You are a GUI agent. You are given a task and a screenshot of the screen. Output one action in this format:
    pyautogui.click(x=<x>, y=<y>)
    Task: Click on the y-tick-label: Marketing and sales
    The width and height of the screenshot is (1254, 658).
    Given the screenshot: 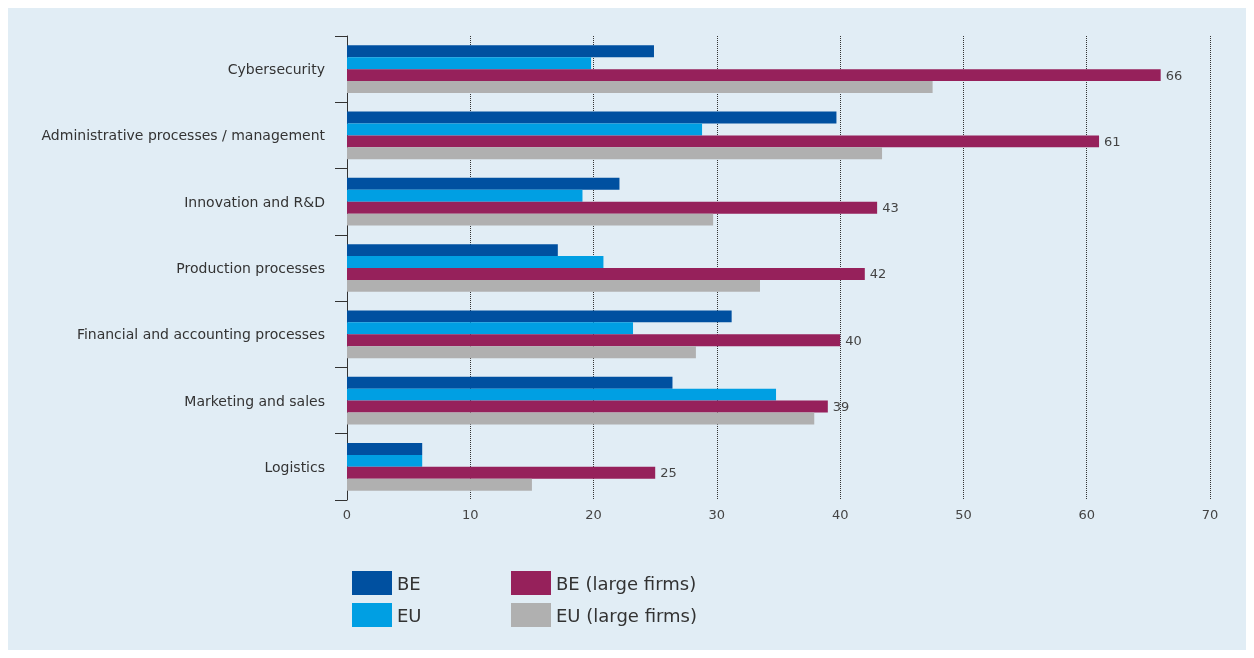 What is the action you would take?
    pyautogui.click(x=254, y=400)
    